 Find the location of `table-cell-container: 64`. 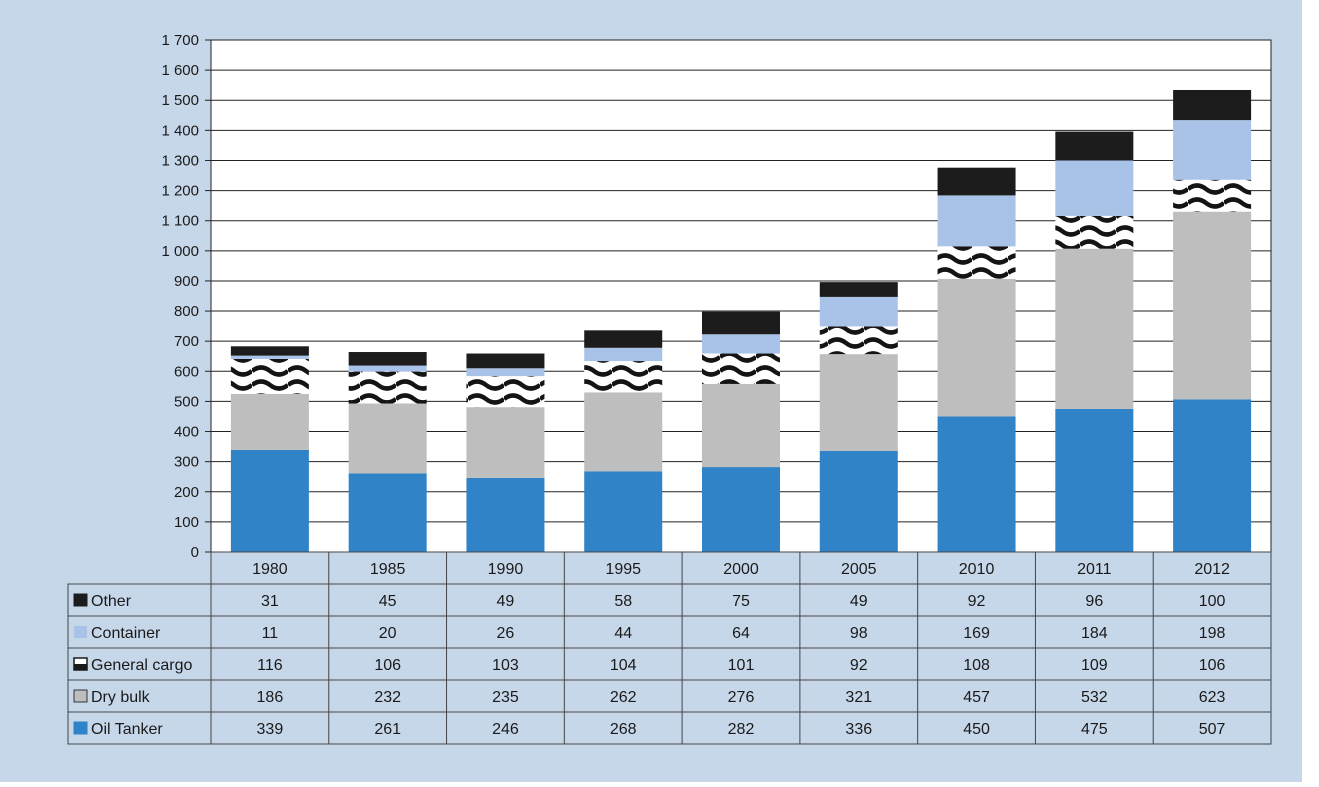

table-cell-container: 64 is located at coordinates (741, 633).